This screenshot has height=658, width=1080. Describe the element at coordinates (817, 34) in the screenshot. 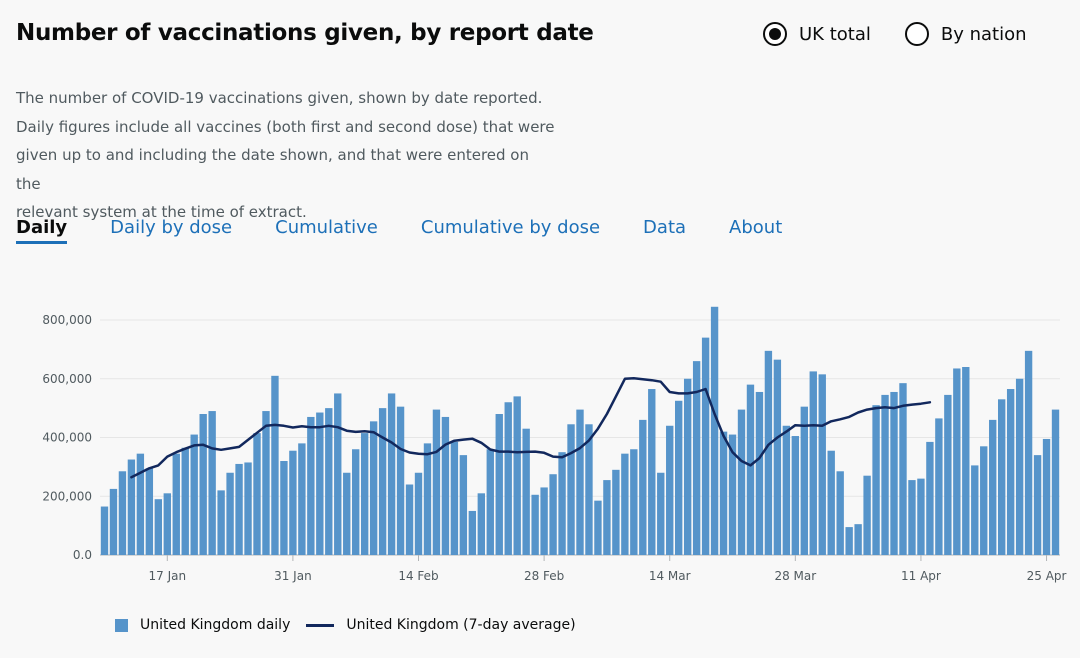

I see `radio-uk-total: UK total` at that location.